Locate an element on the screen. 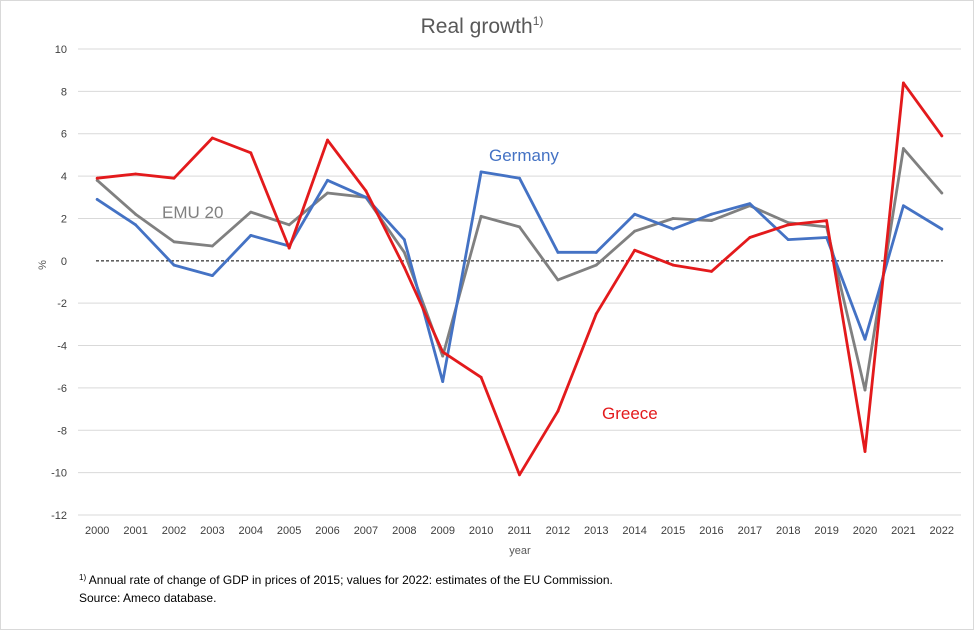 The image size is (976, 632). y-tick-label: 4 is located at coordinates (64, 177).